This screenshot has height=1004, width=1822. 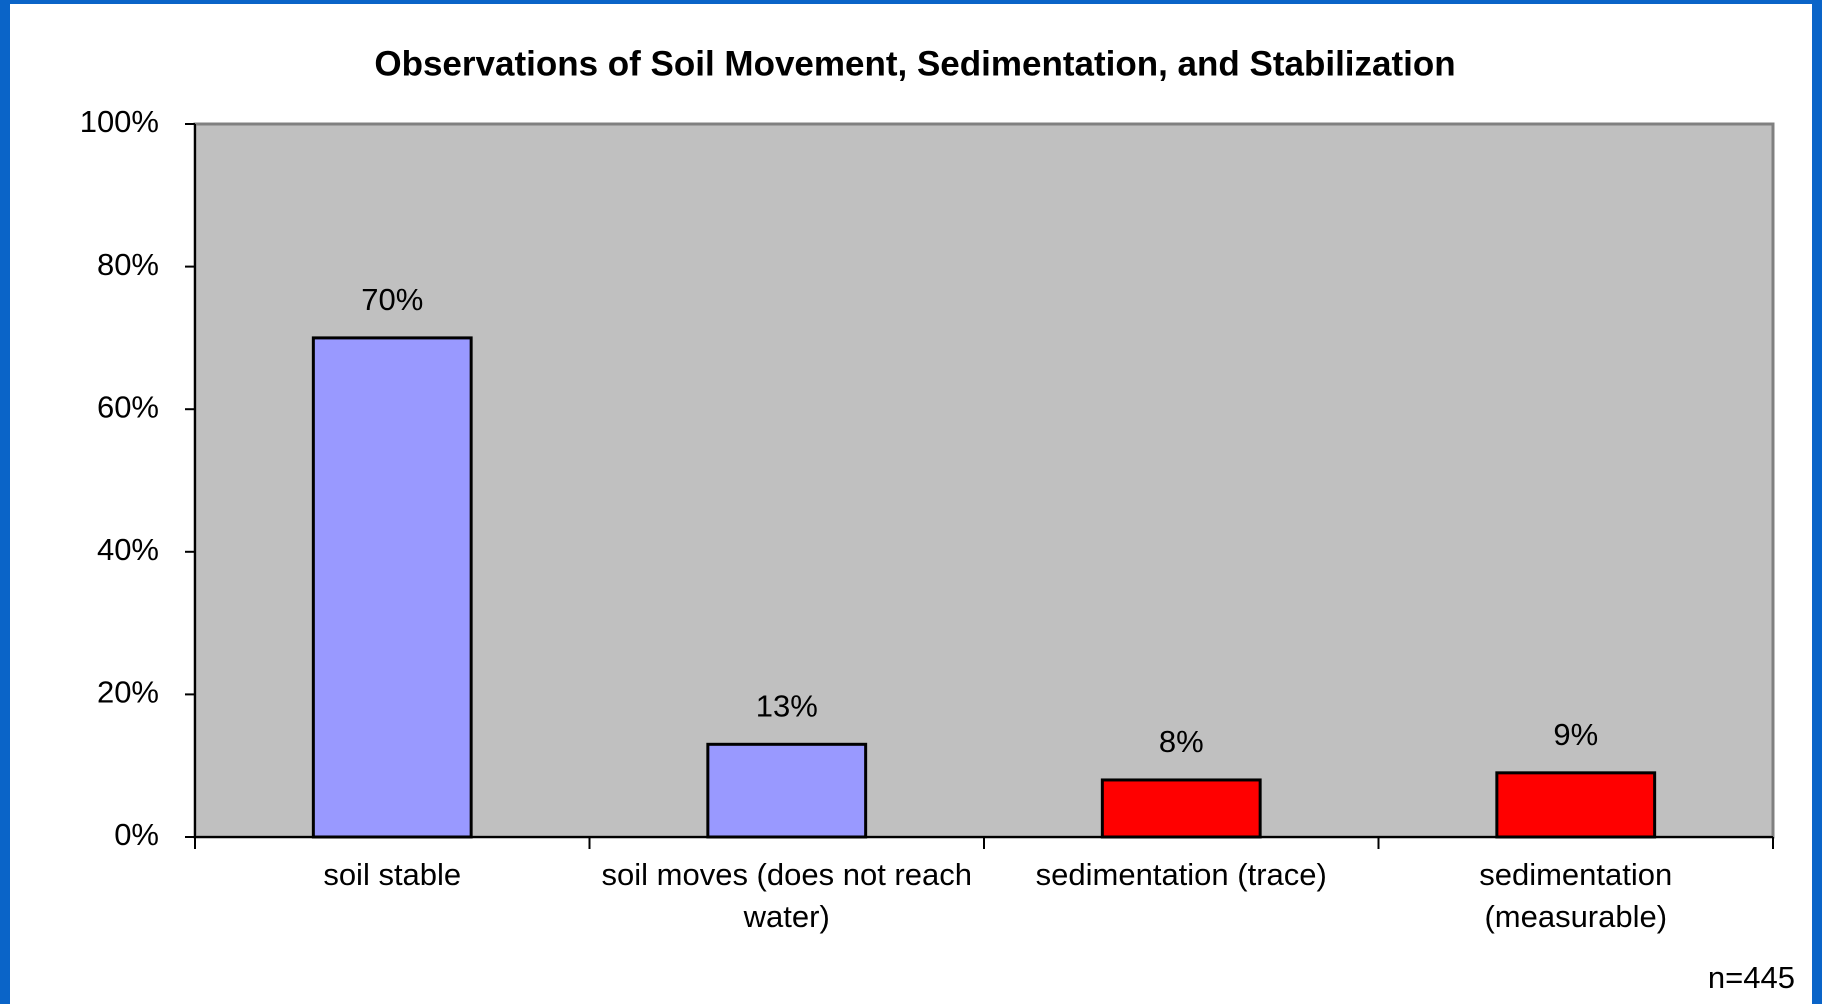 I want to click on y-tick-label: 60%, so click(x=128, y=406).